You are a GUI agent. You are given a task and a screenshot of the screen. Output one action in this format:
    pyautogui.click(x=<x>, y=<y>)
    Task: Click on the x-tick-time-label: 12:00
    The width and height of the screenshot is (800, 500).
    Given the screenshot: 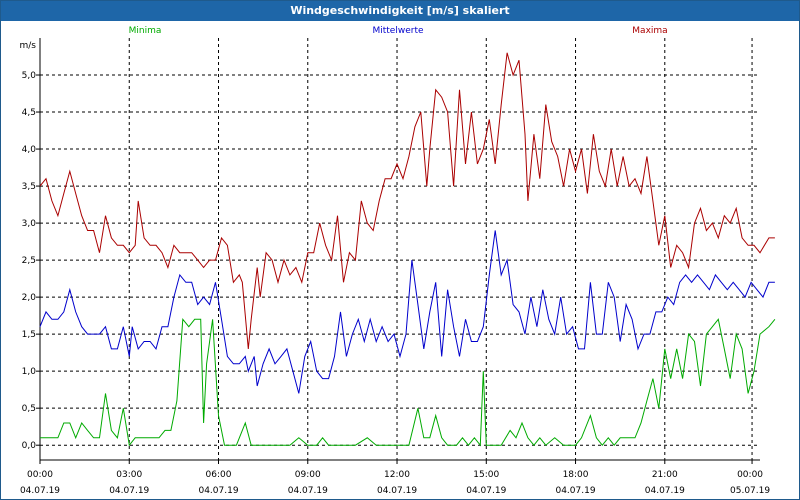 What is the action you would take?
    pyautogui.click(x=397, y=475)
    